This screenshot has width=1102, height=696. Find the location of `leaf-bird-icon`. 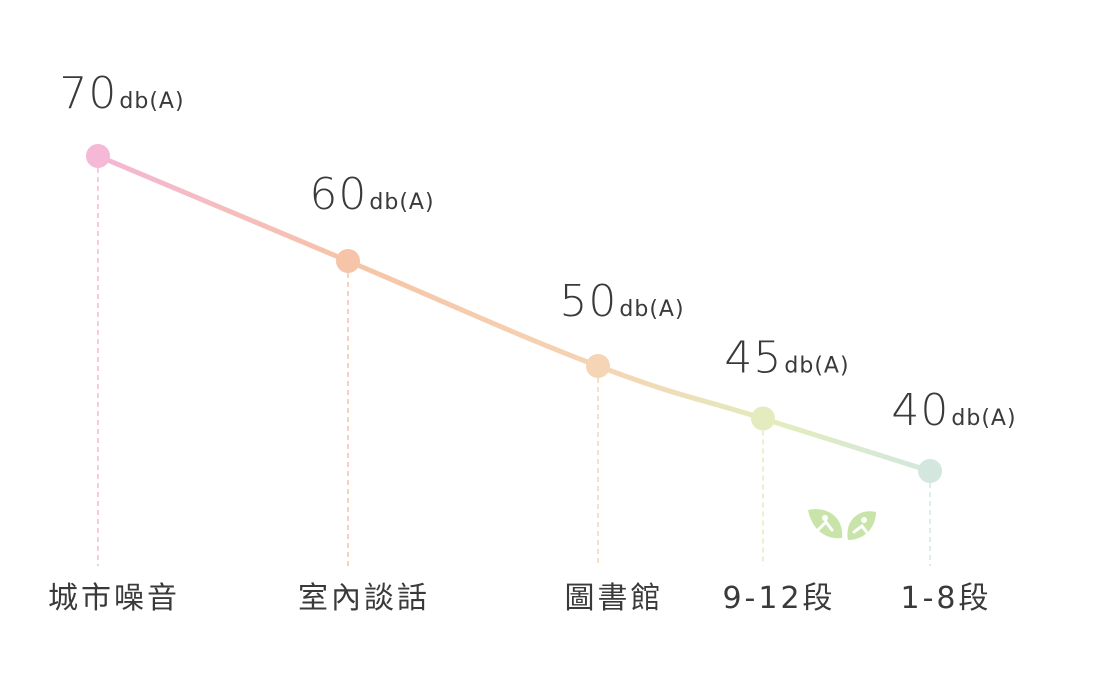

leaf-bird-icon is located at coordinates (842, 524).